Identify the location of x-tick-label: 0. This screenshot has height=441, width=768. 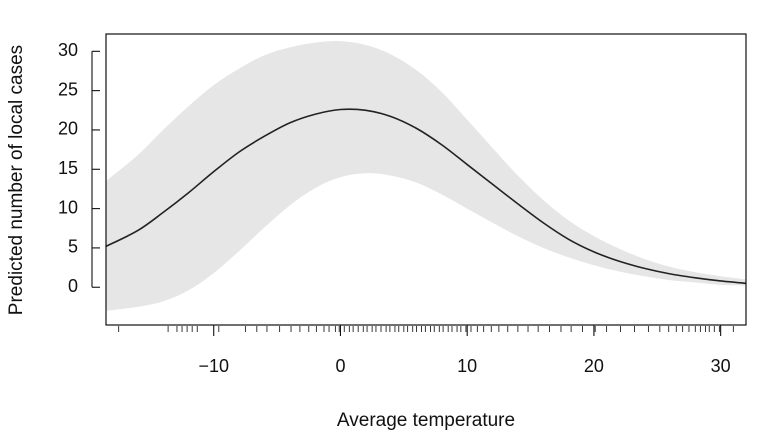
(340, 366).